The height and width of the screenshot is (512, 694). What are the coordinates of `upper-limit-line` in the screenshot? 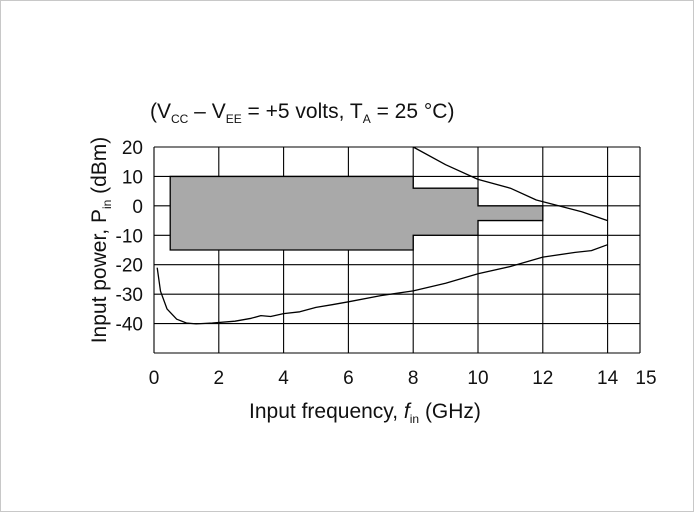 It's located at (510, 184).